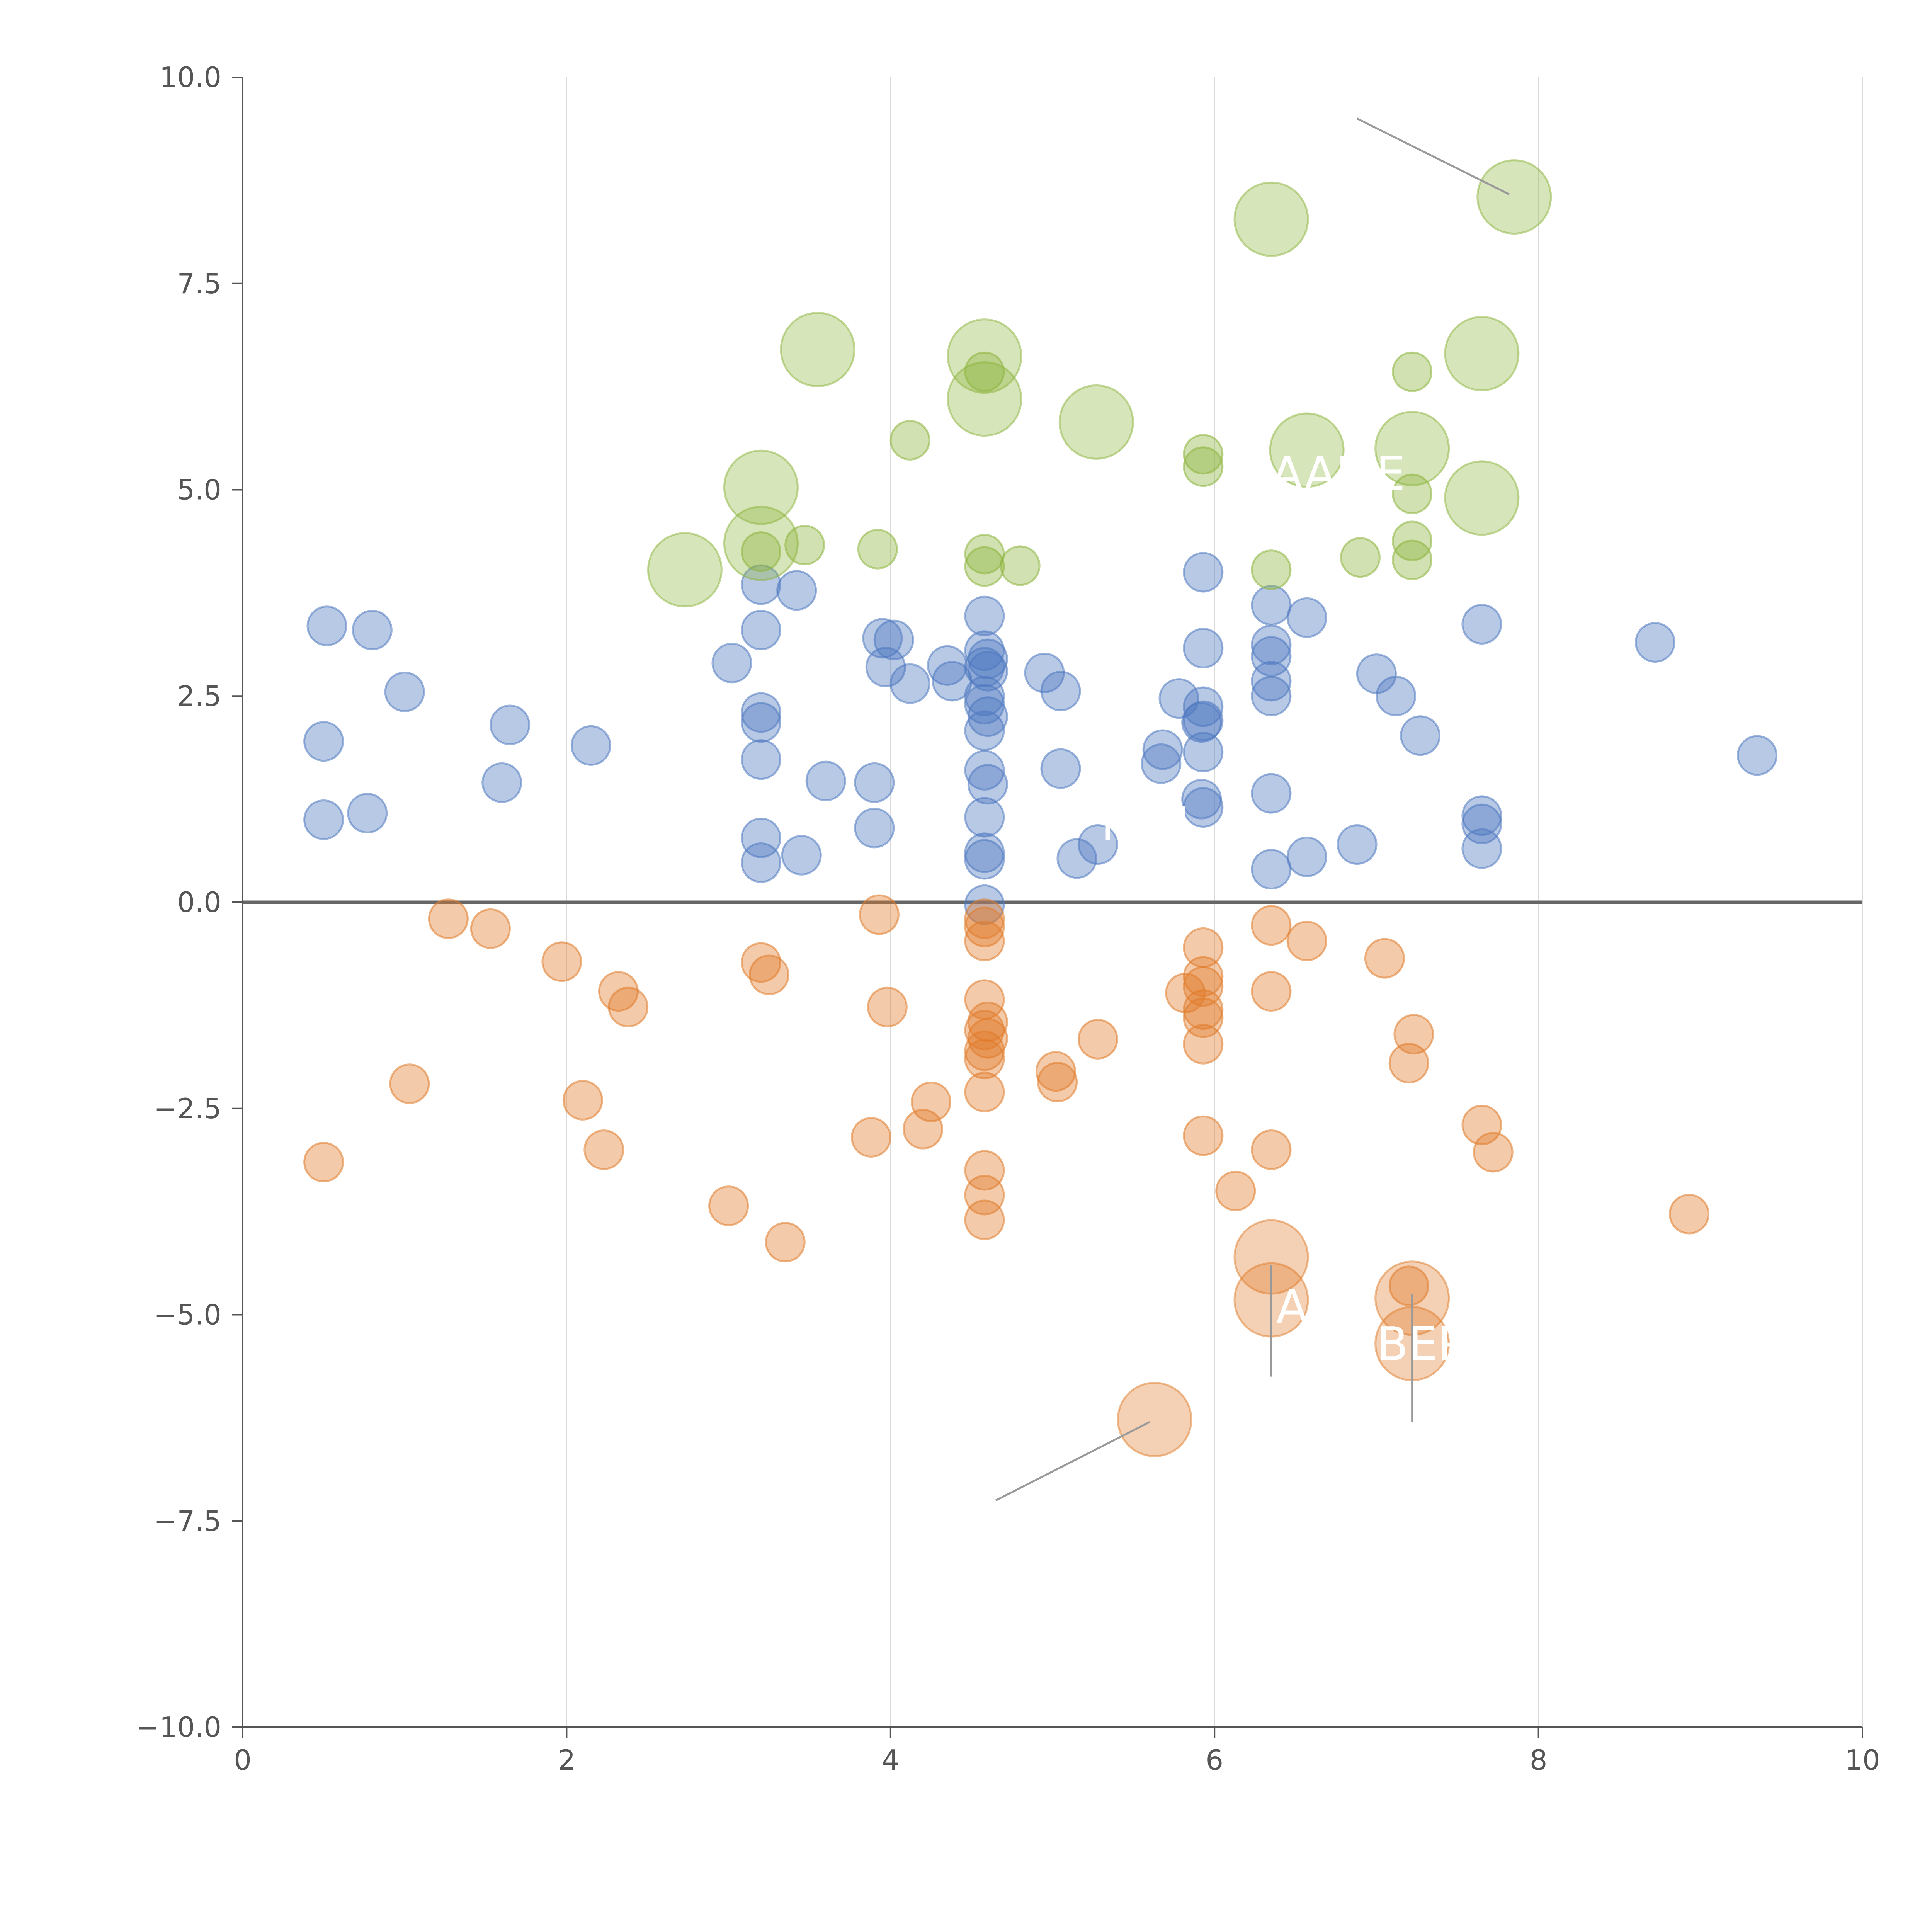 The width and height of the screenshot is (1932, 1932). What do you see at coordinates (178, 1727) in the screenshot?
I see `y-tick-label: −10.0` at bounding box center [178, 1727].